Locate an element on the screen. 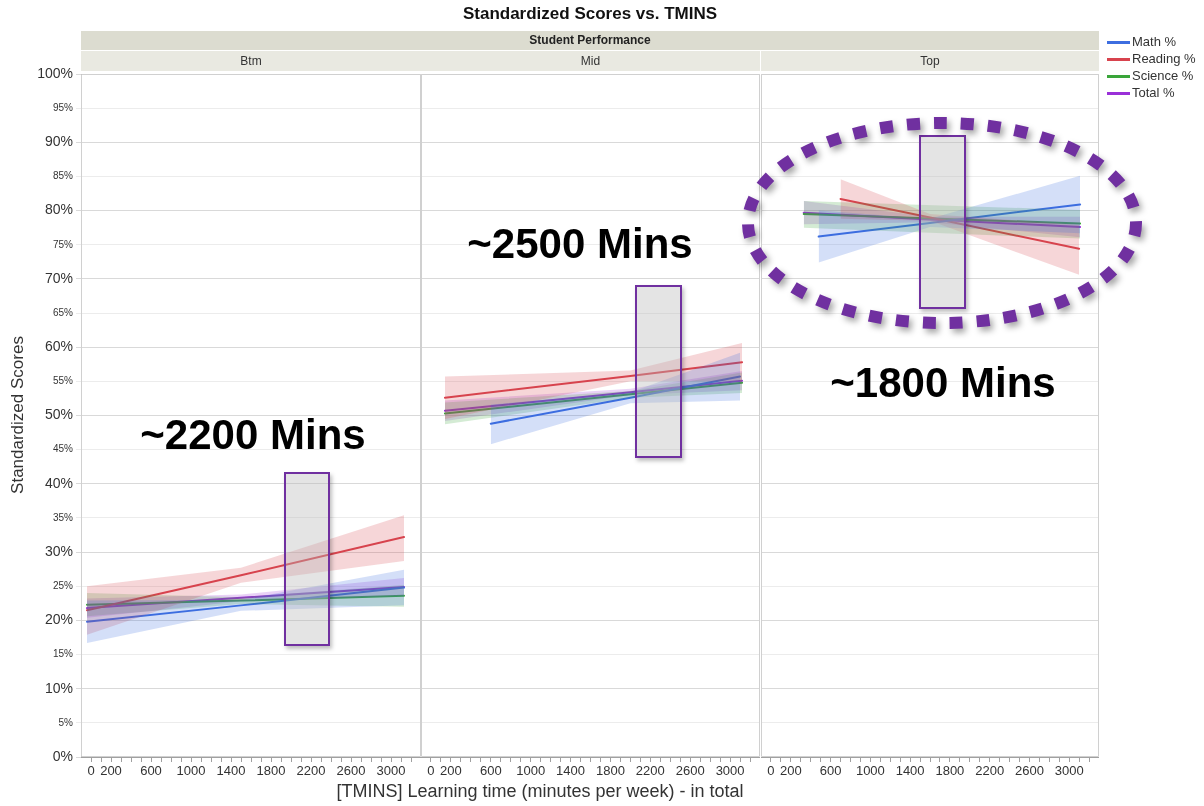 The height and width of the screenshot is (806, 1204). text: Top is located at coordinates (930, 61).